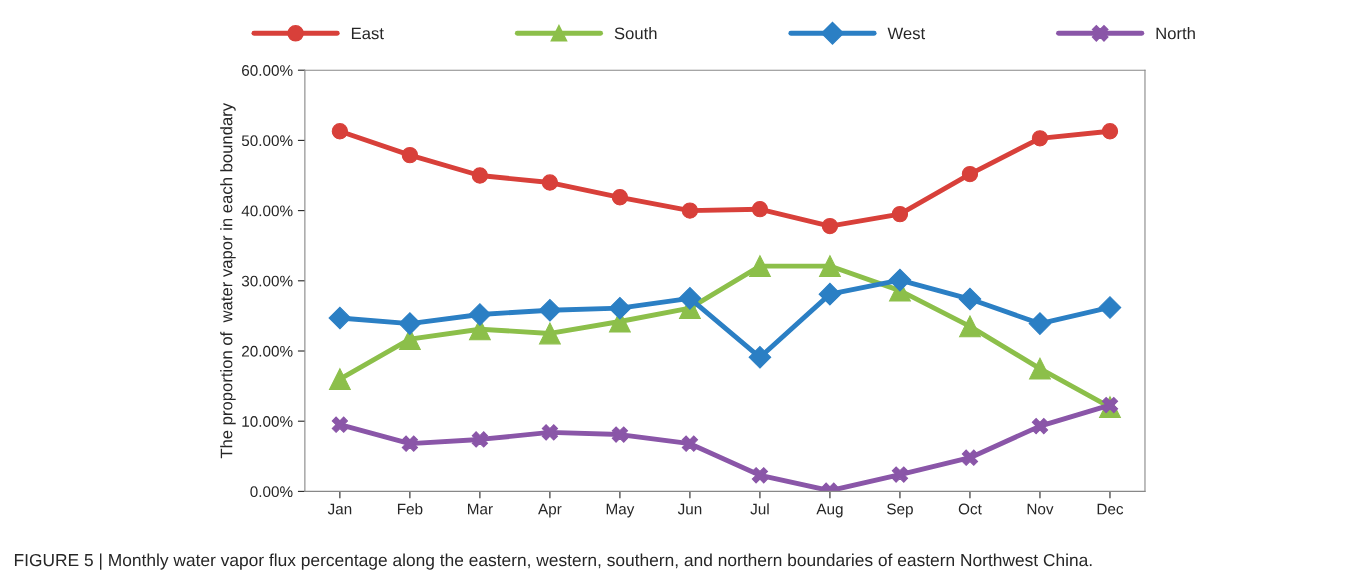 The height and width of the screenshot is (585, 1355). I want to click on legend-label: South, so click(635, 33).